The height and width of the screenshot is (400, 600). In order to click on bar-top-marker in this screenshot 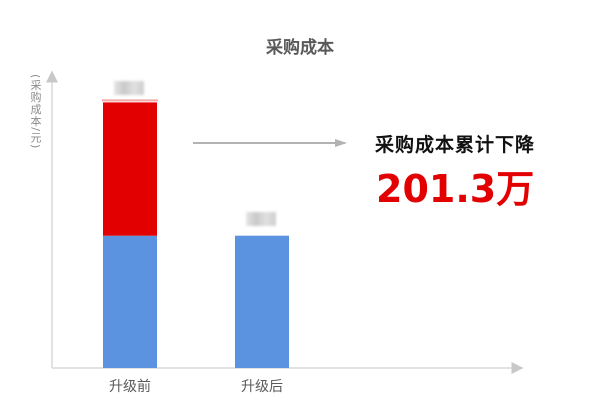, I will do `click(130, 100)`.